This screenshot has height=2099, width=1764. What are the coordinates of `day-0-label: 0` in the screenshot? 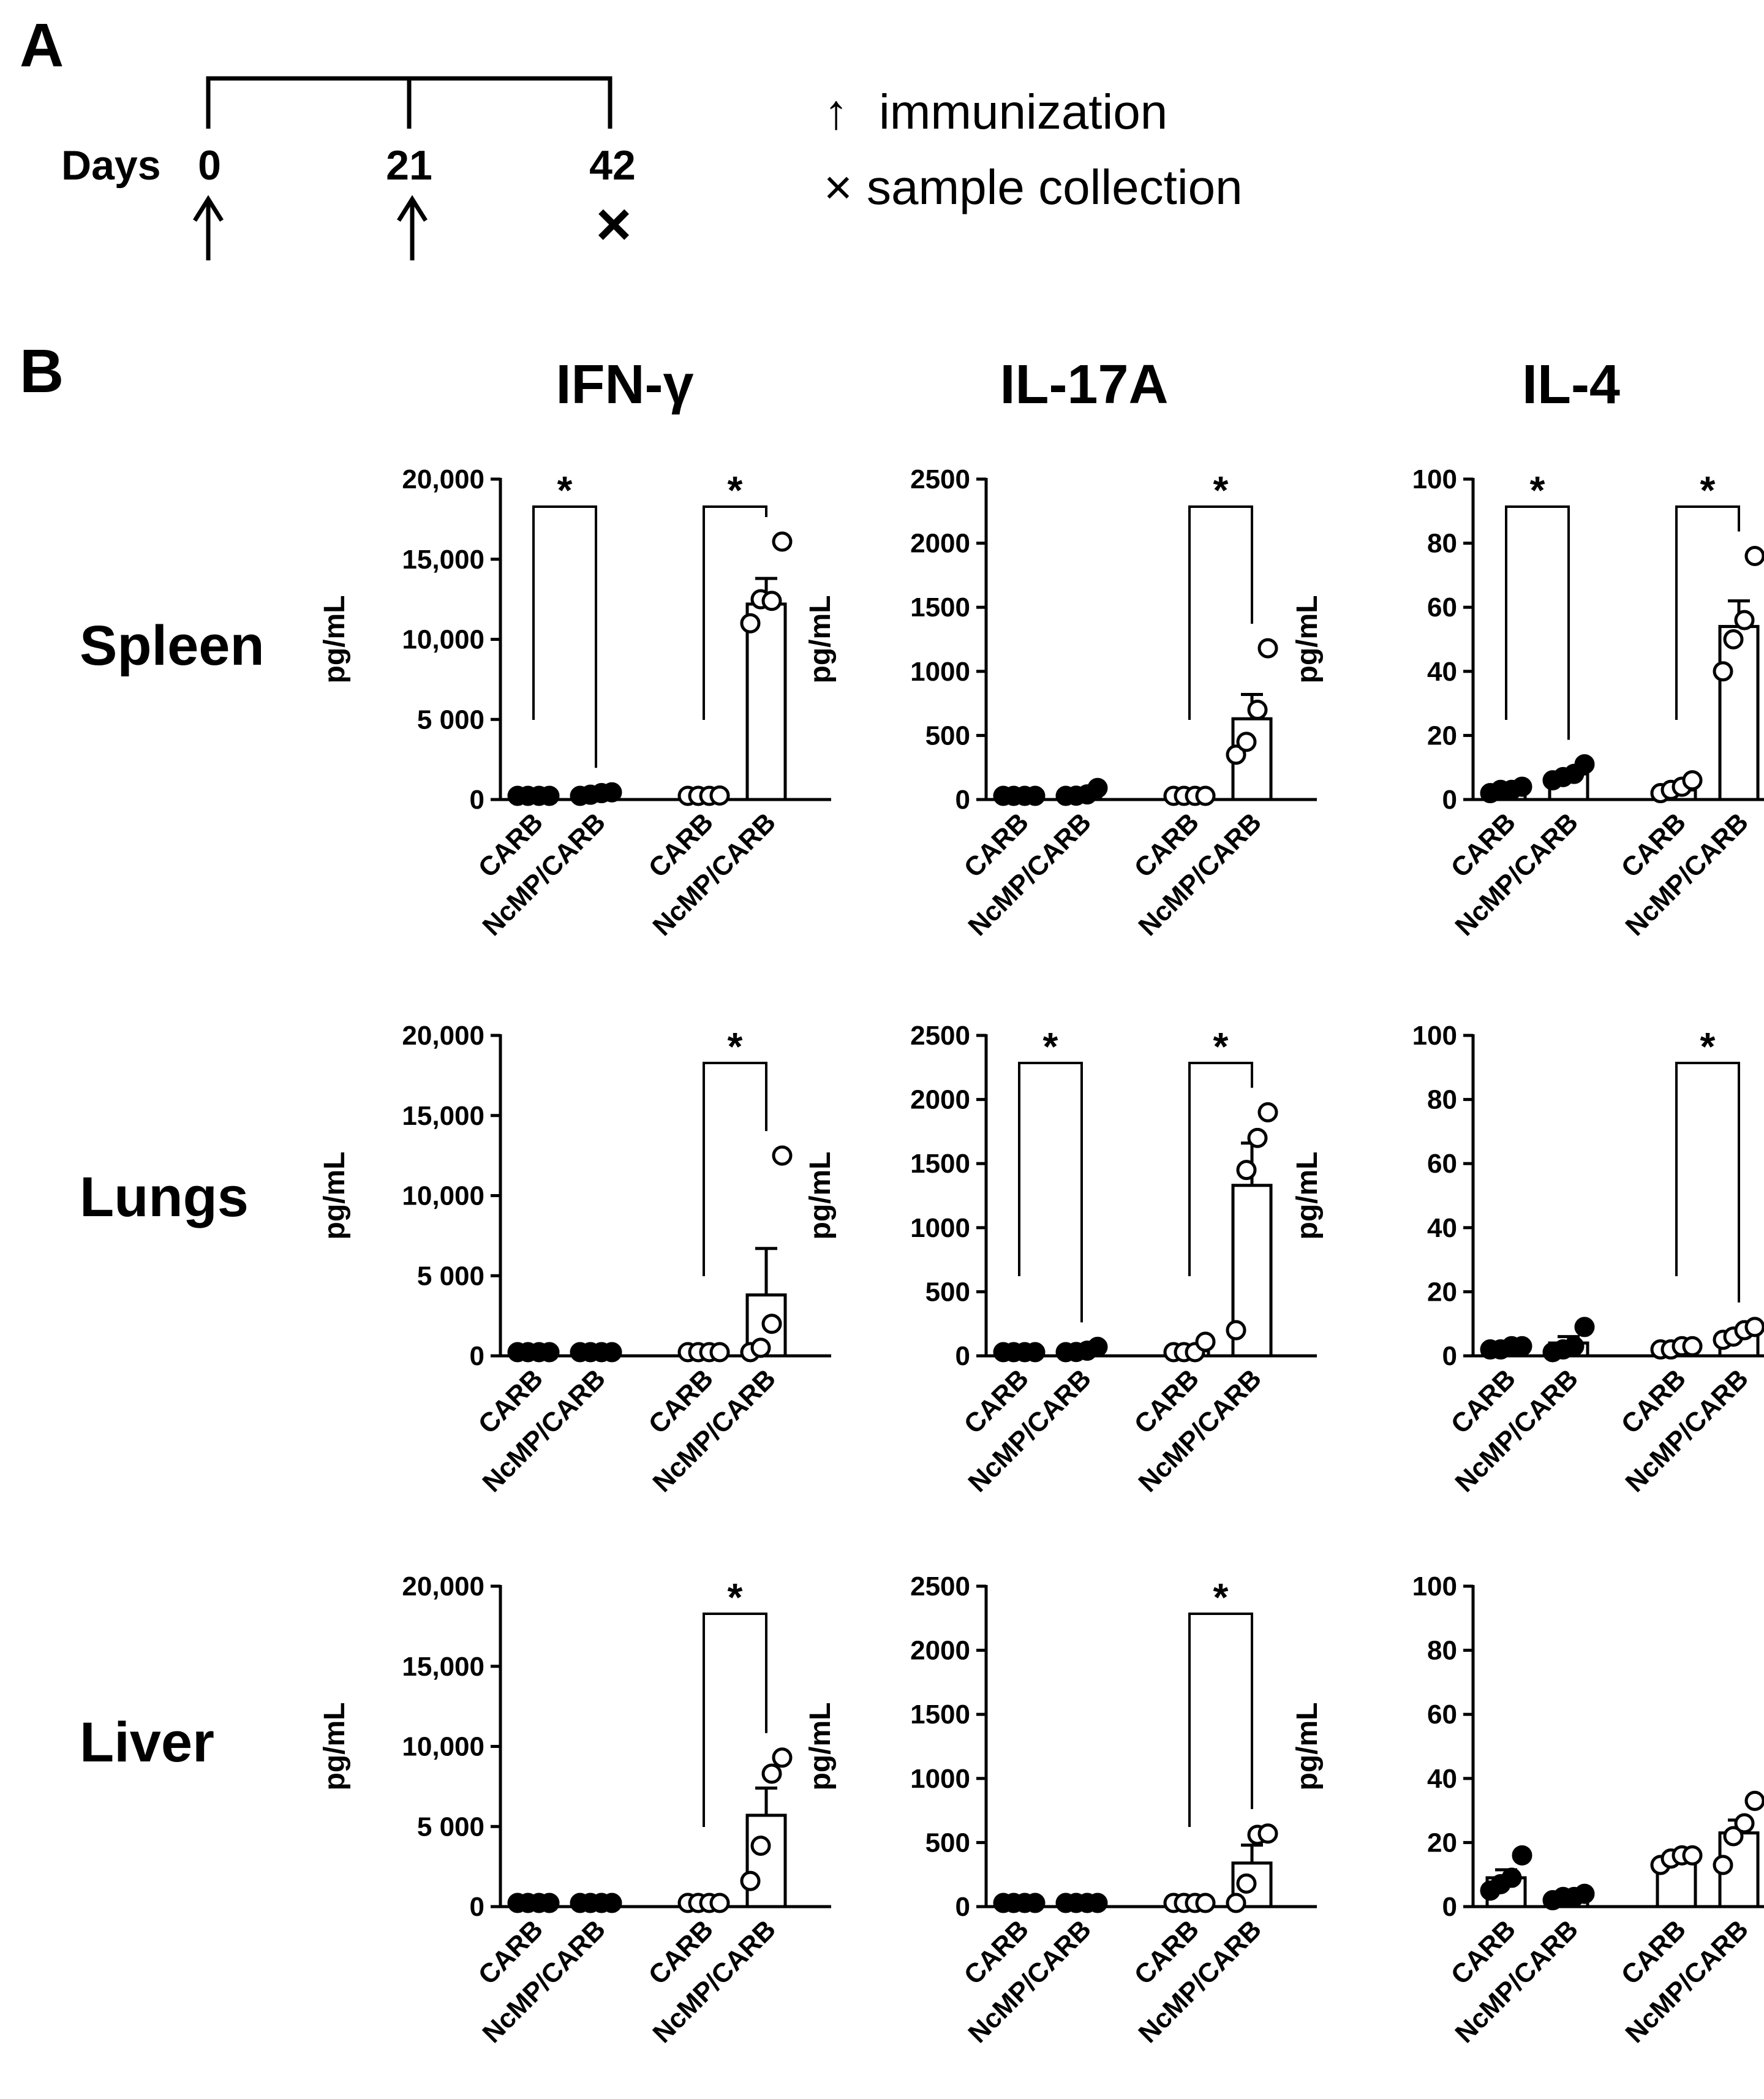 It's located at (209, 165).